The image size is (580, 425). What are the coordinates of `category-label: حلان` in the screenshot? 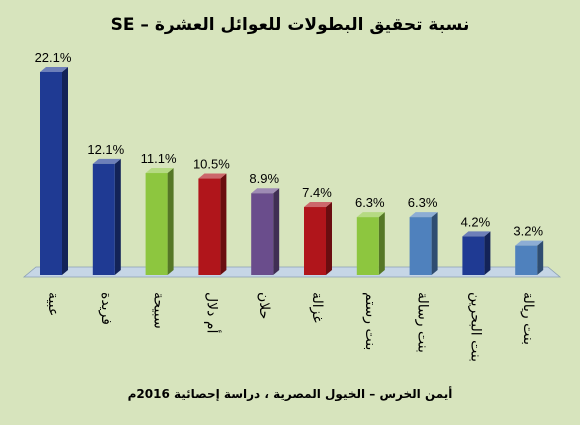 It's located at (264, 305).